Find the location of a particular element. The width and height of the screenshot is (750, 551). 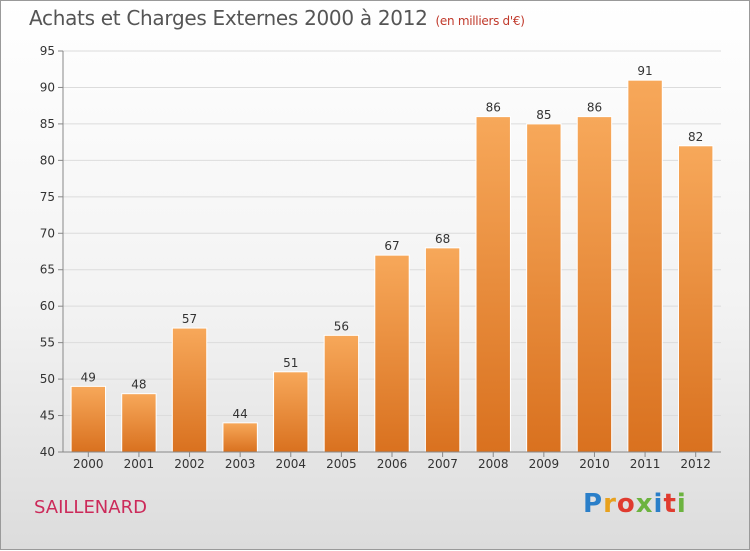

y-tick-label: 90 is located at coordinates (47, 87).